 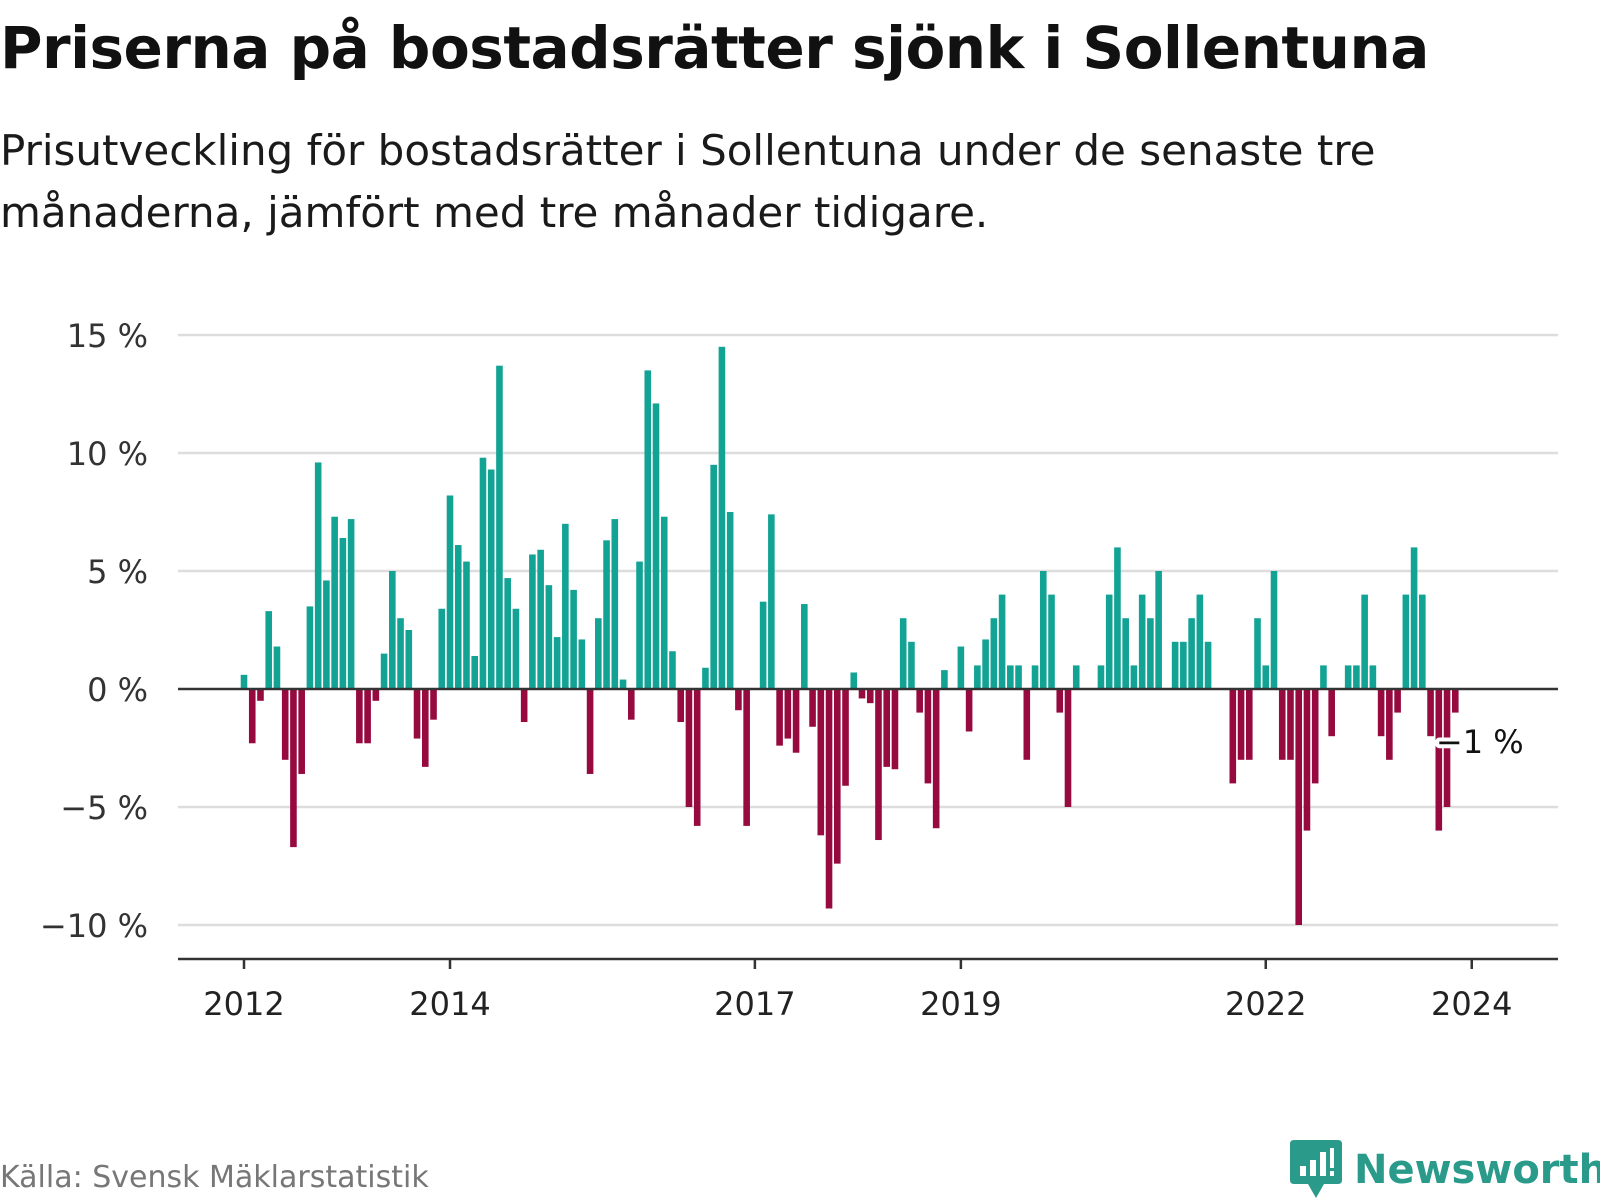 What do you see at coordinates (117, 572) in the screenshot?
I see `y-tick-label: 5 %` at bounding box center [117, 572].